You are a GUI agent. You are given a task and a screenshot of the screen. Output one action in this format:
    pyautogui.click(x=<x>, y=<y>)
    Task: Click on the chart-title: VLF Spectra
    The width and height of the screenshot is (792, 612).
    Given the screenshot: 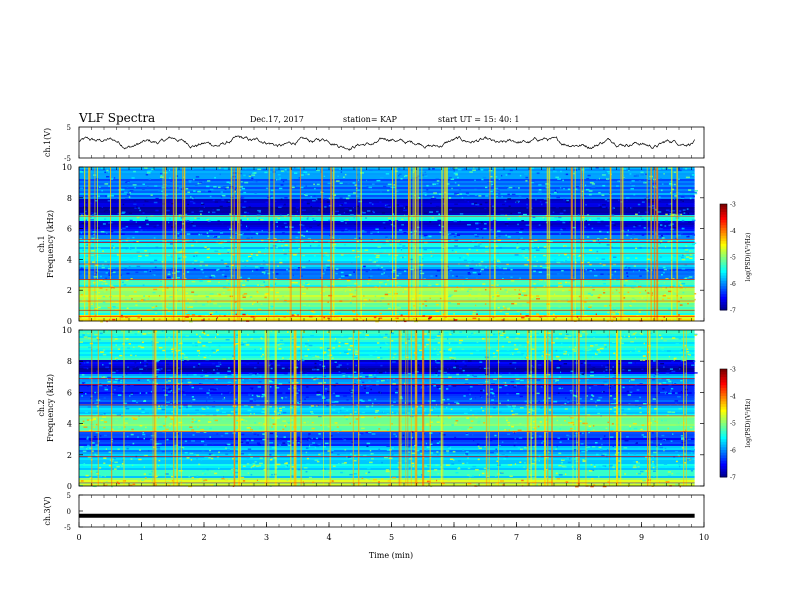 What is the action you would take?
    pyautogui.click(x=117, y=118)
    